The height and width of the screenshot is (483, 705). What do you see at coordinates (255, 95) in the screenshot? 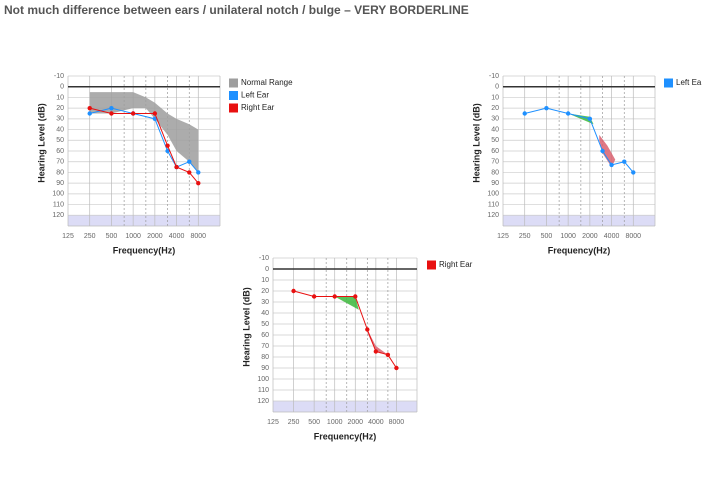
I see `legend-label: Left Ear` at bounding box center [255, 95].